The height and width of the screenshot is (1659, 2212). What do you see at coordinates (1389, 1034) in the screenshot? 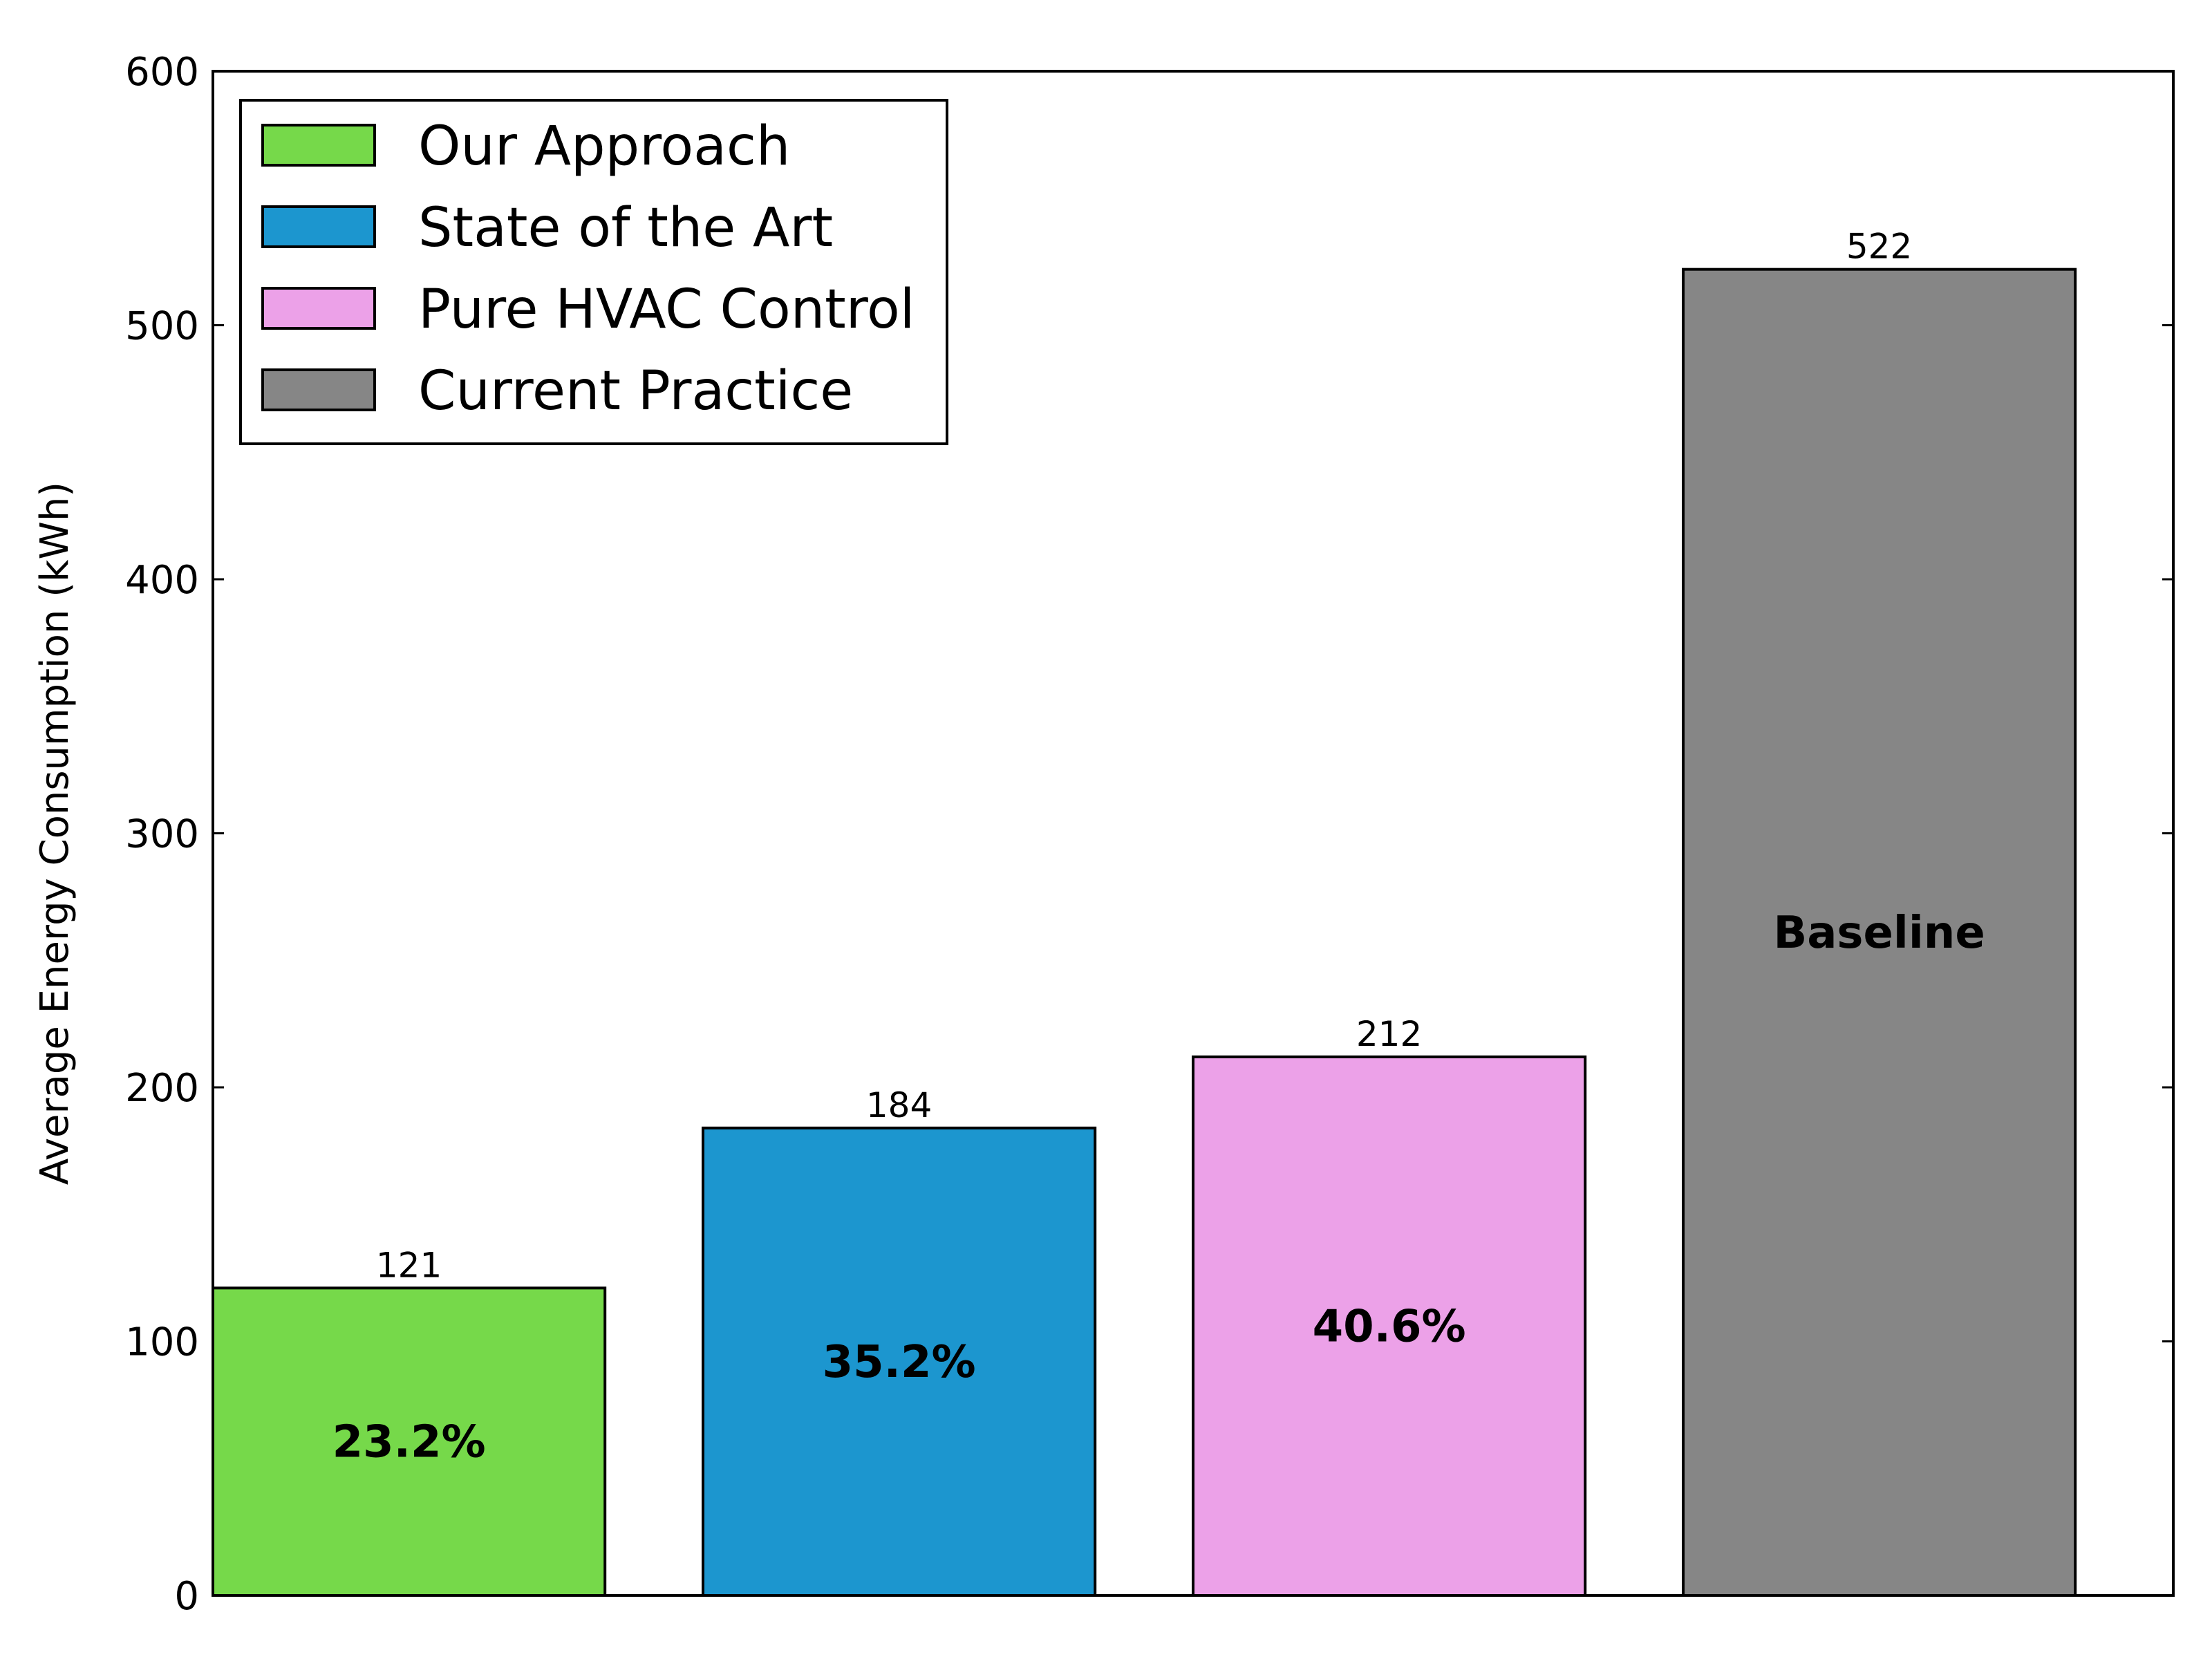
I see `bar-value-label: 212` at bounding box center [1389, 1034].